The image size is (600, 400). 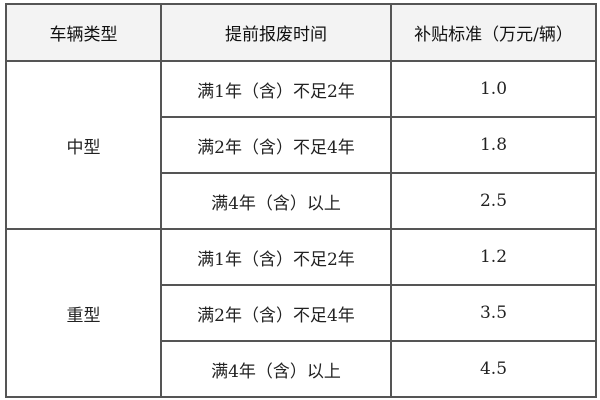 What do you see at coordinates (493, 89) in the screenshot?
I see `subsidy-cell: 1.0` at bounding box center [493, 89].